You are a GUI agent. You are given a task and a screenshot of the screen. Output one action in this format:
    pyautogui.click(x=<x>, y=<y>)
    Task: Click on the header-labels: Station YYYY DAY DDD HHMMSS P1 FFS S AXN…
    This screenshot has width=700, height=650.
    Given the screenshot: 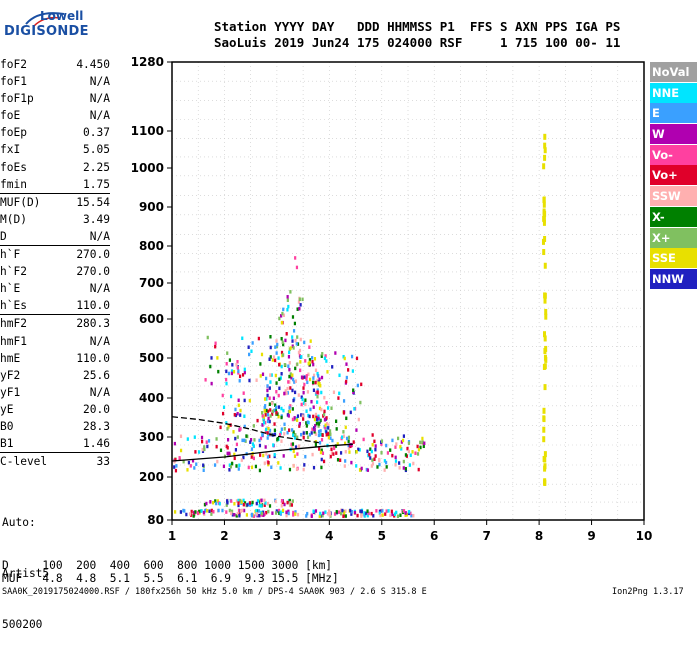 What is the action you would take?
    pyautogui.click(x=417, y=26)
    